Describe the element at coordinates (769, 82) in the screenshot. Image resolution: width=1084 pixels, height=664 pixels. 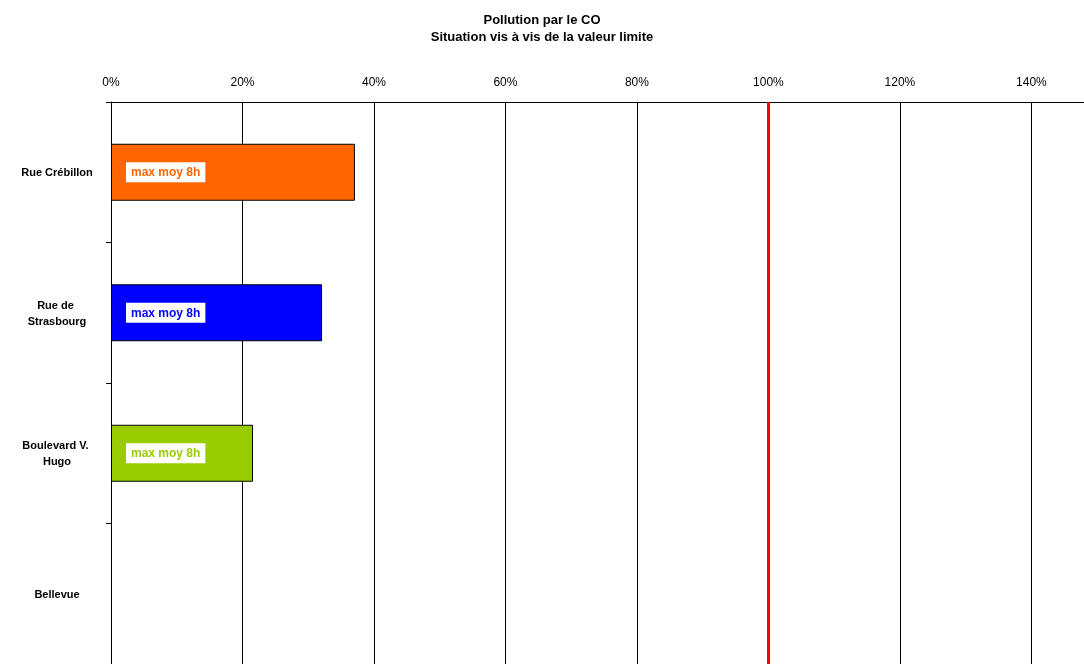
I see `x-tick-label: 100%` at that location.